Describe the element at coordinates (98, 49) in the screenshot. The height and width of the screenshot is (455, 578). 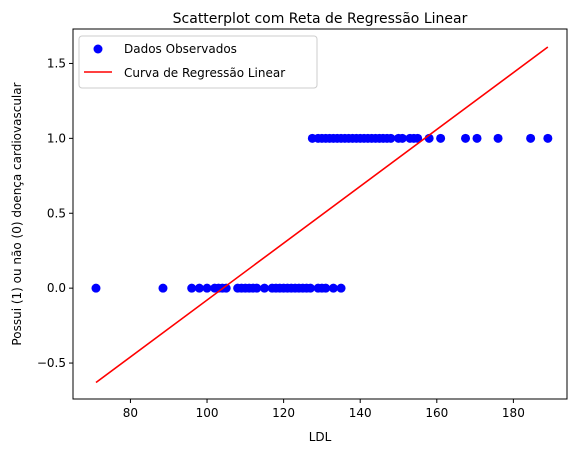
I see `legend-marker-observed` at that location.